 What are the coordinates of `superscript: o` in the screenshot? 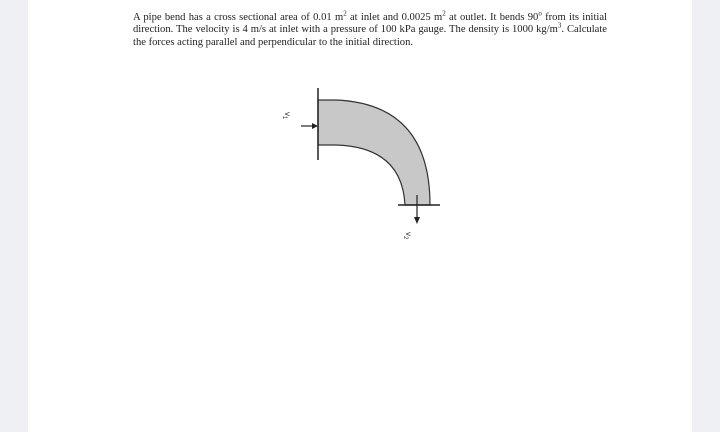 It's located at (540, 13).